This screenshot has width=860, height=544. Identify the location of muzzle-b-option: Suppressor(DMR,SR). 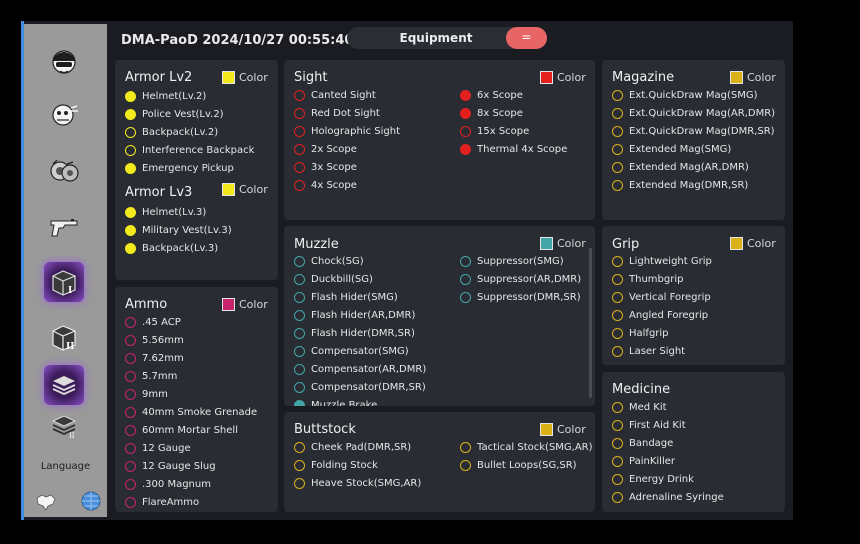
(520, 297).